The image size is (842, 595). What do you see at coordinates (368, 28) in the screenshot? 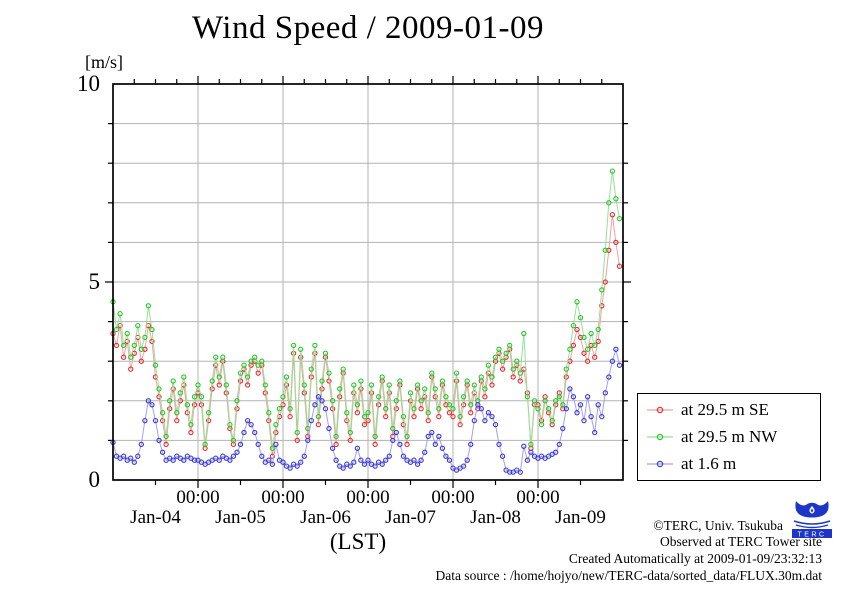
I see `chart-title: Wind Speed / 2009-01-09` at bounding box center [368, 28].